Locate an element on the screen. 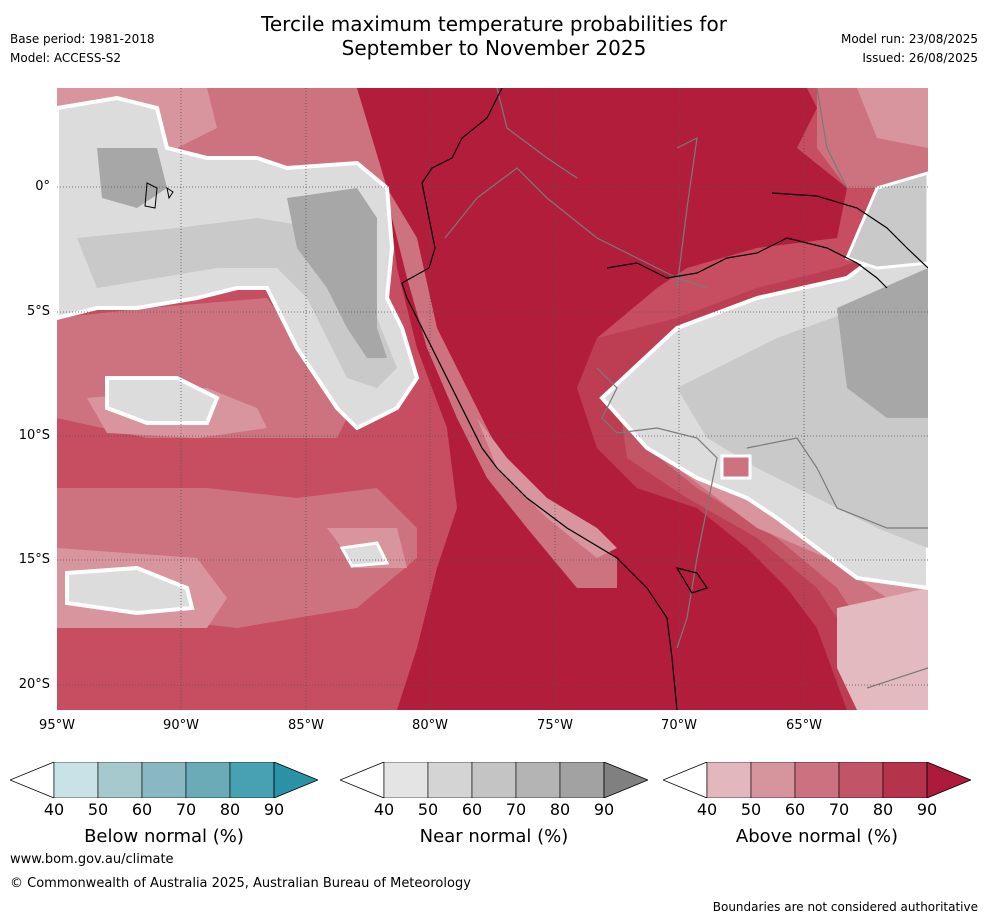 The width and height of the screenshot is (988, 919). colorbar-near-high-triangle is located at coordinates (625, 780).